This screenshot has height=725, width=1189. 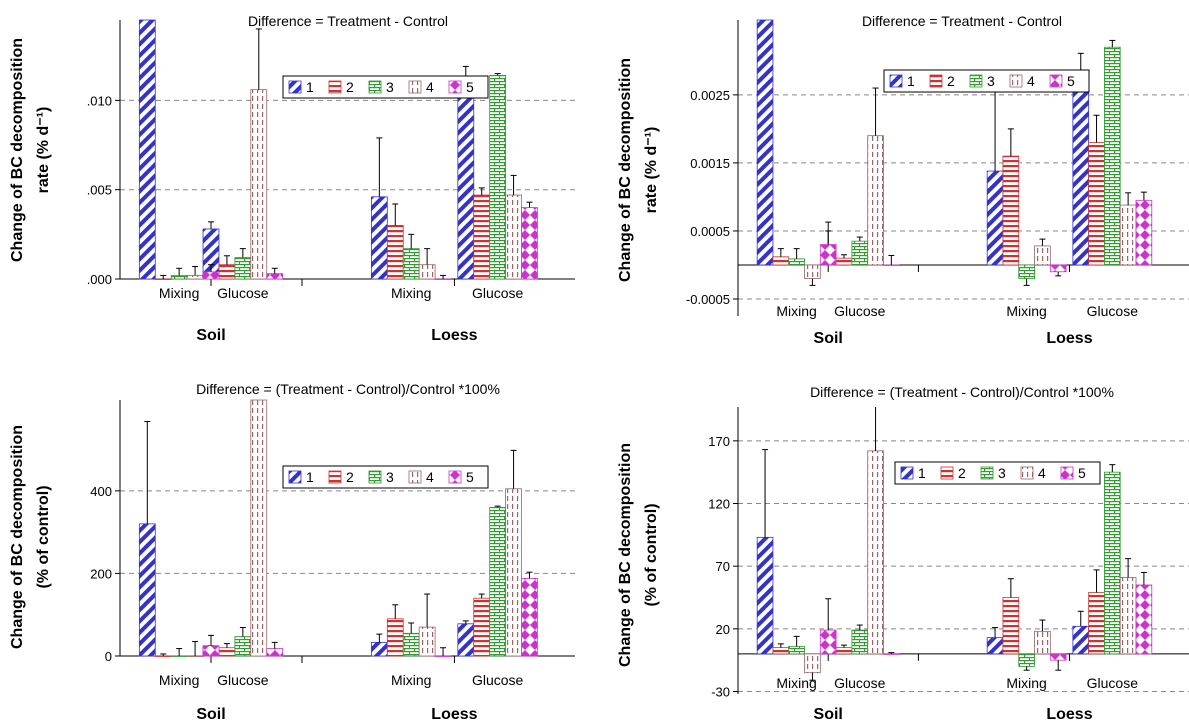 What do you see at coordinates (708, 299) in the screenshot?
I see `y-tick-label: -0.0005` at bounding box center [708, 299].